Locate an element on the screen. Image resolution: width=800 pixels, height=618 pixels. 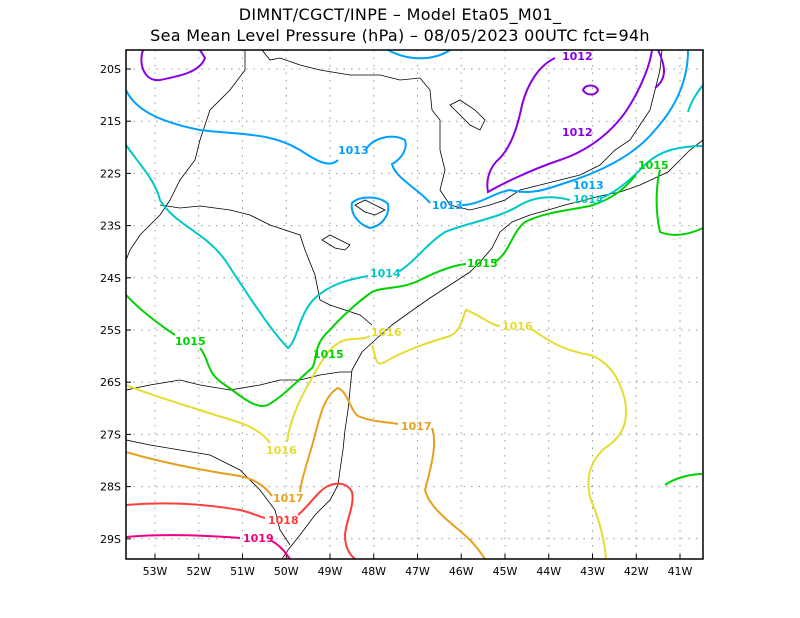
lat-label: 23S is located at coordinates (110, 226).